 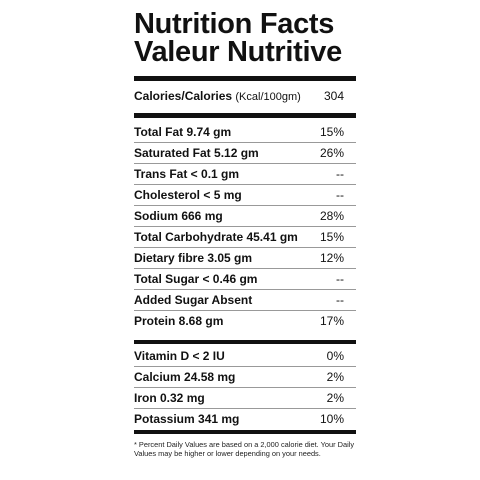 What do you see at coordinates (196, 153) in the screenshot?
I see `nutrient-name: Saturated Fat 5.12 gm` at bounding box center [196, 153].